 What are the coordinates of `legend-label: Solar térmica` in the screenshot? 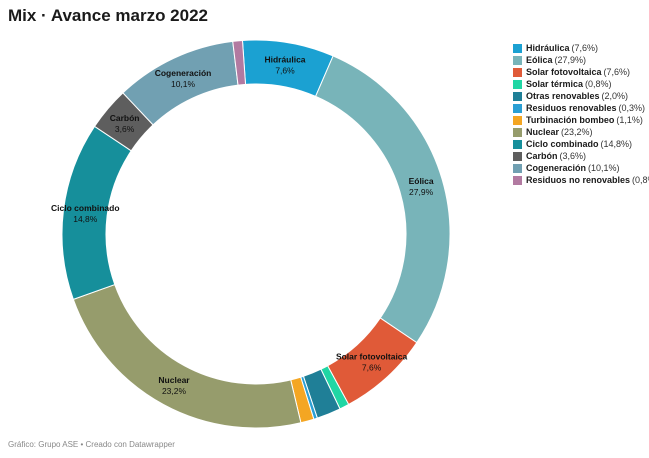 It's located at (555, 84).